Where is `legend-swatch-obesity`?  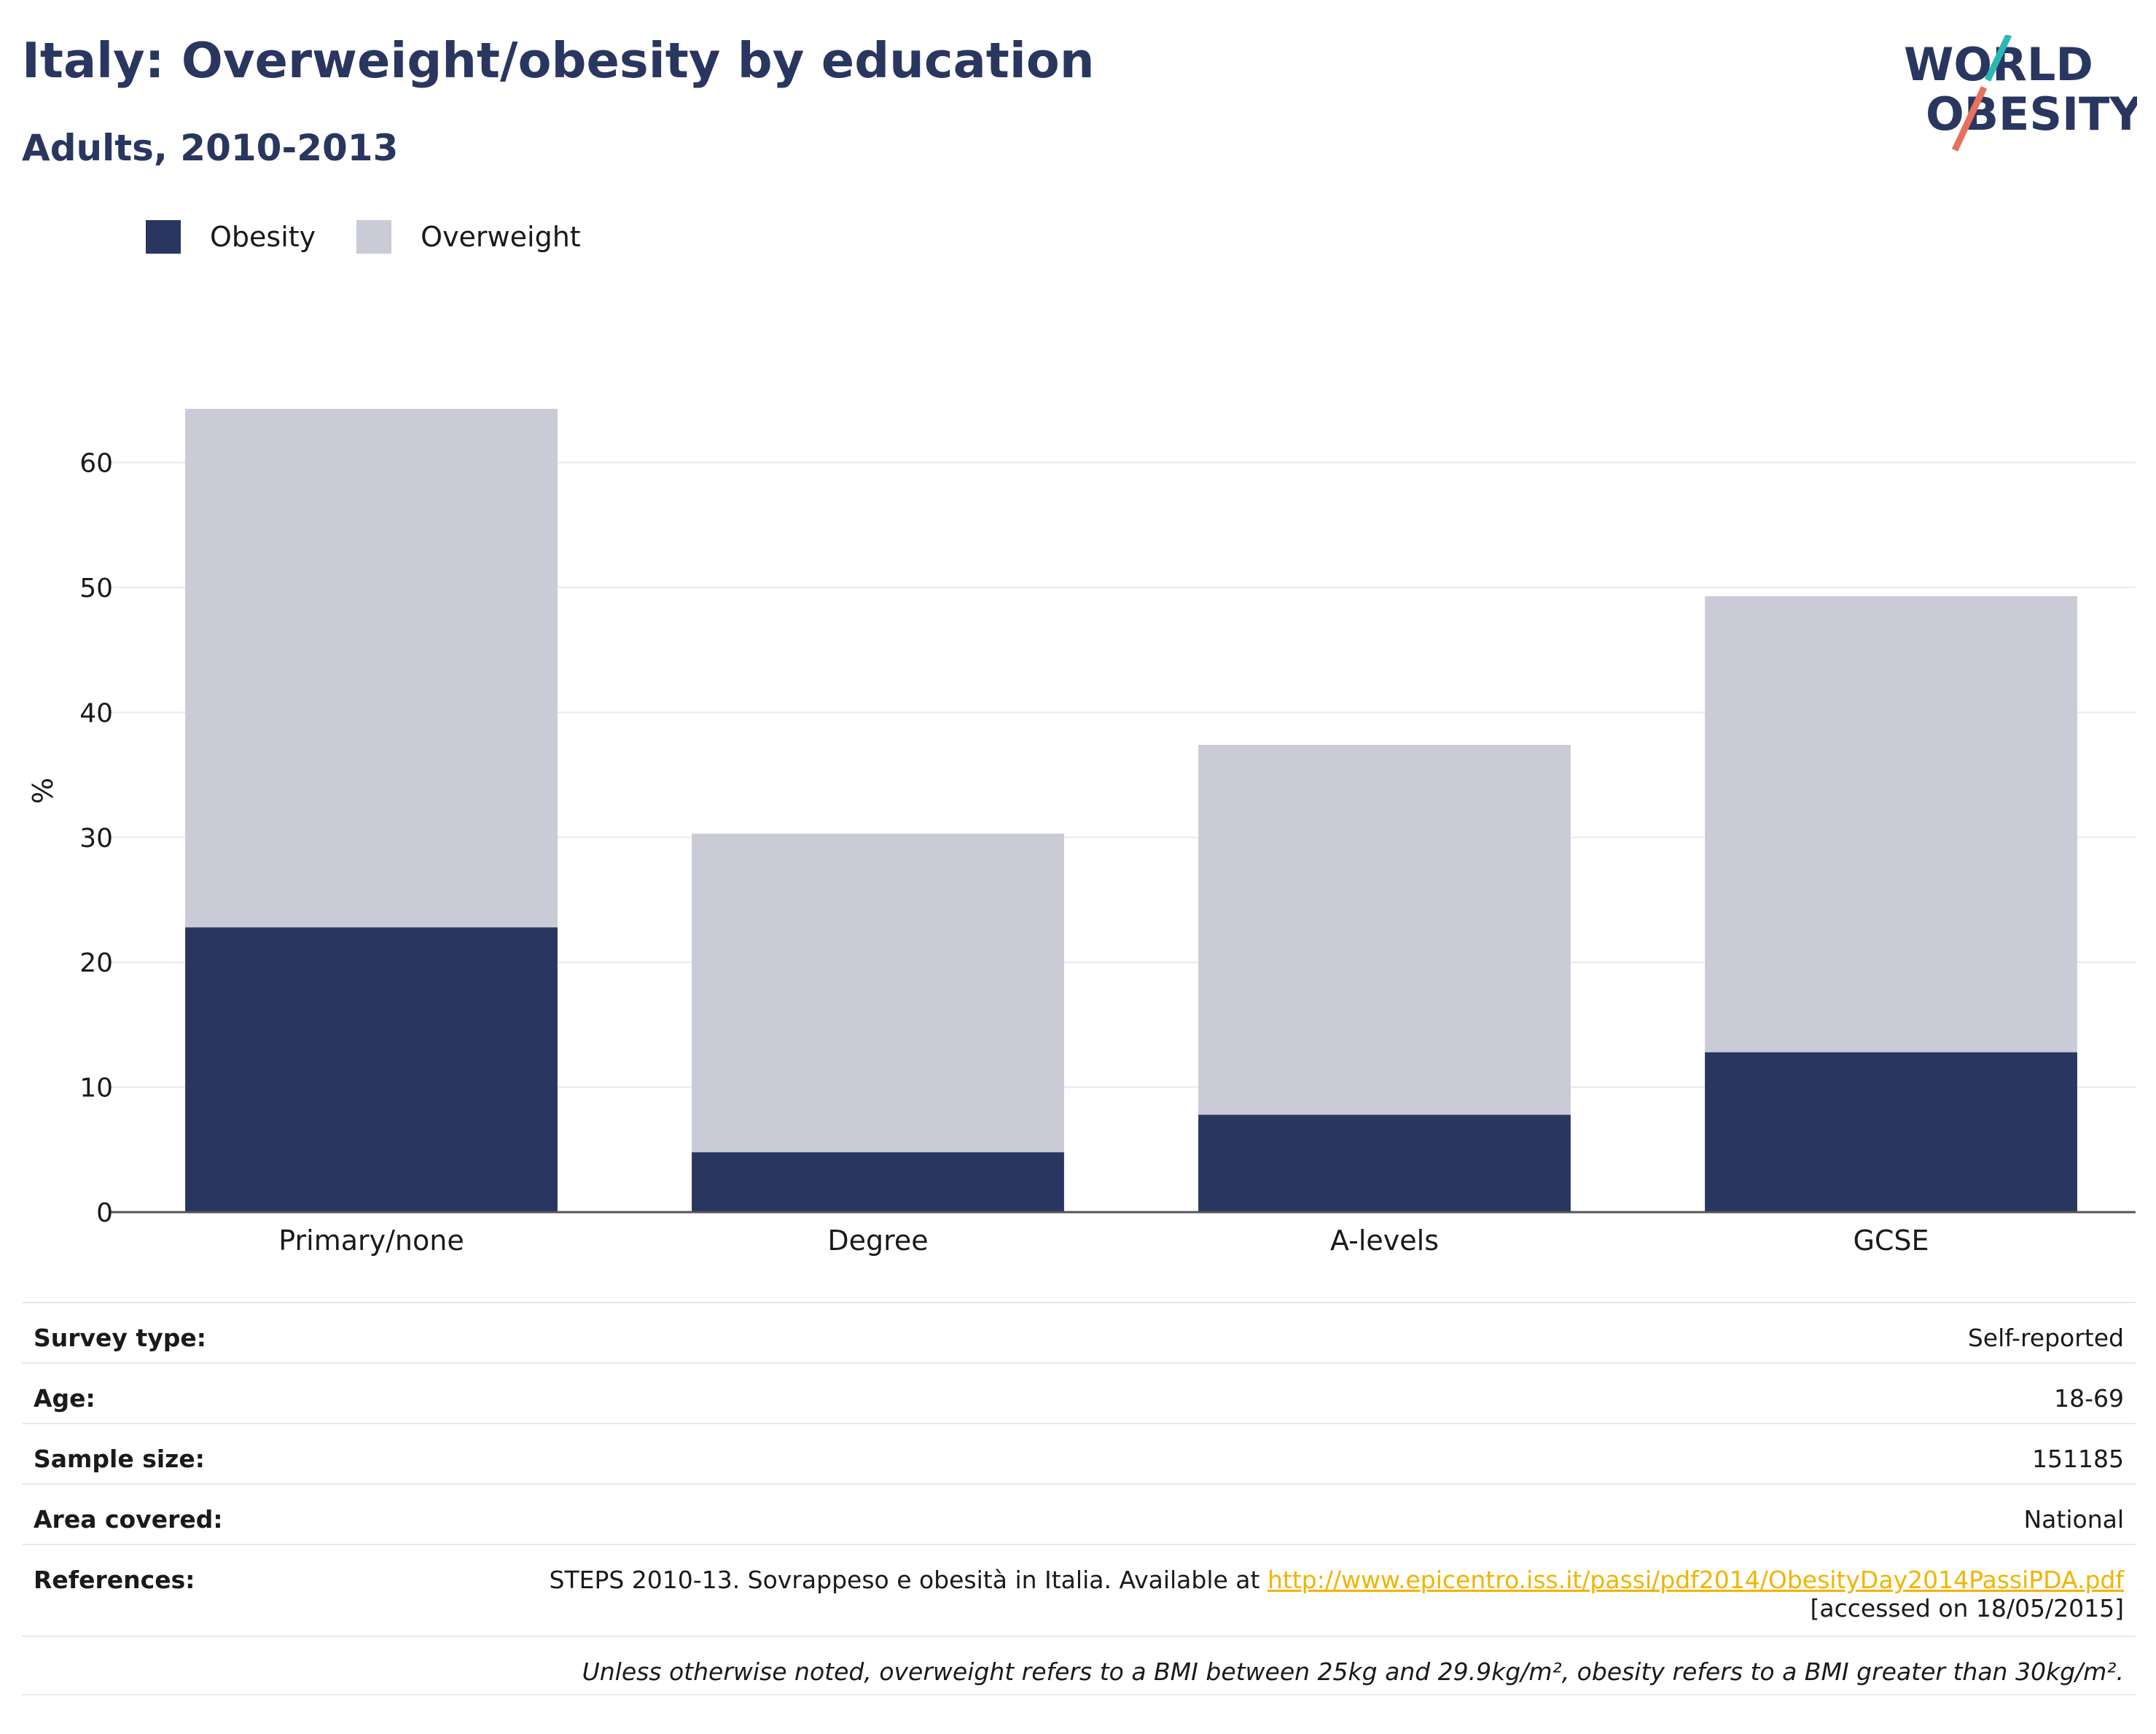
legend-swatch-obesity is located at coordinates (163, 237).